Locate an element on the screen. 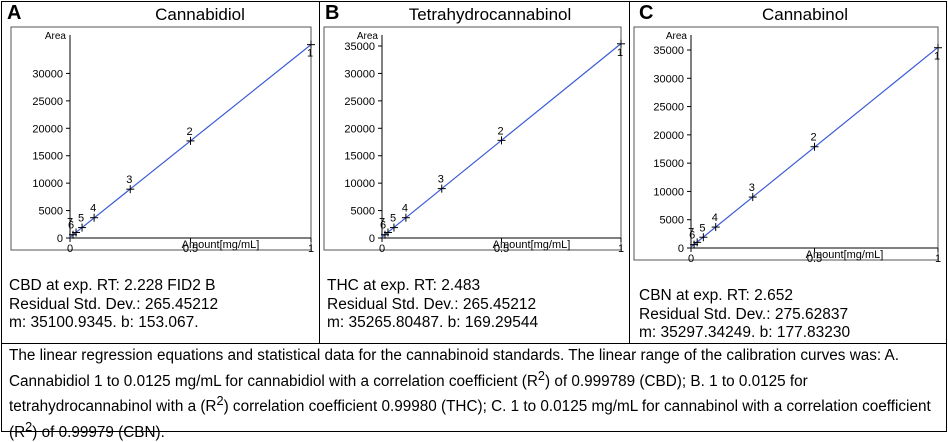 This screenshot has width=948, height=442. stats-line: THC at exp. RT: 2.483 is located at coordinates (404, 285).